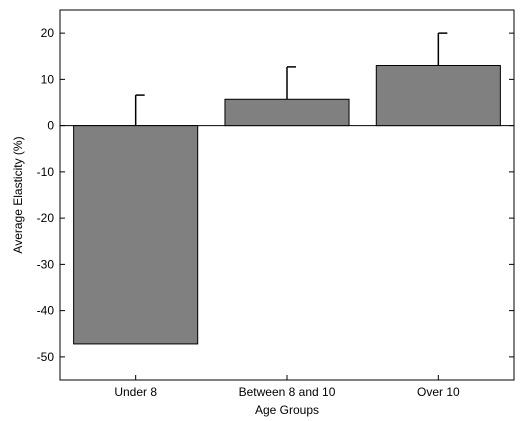 The height and width of the screenshot is (421, 522). Describe the element at coordinates (46, 311) in the screenshot. I see `y-tick-label: -40` at that location.